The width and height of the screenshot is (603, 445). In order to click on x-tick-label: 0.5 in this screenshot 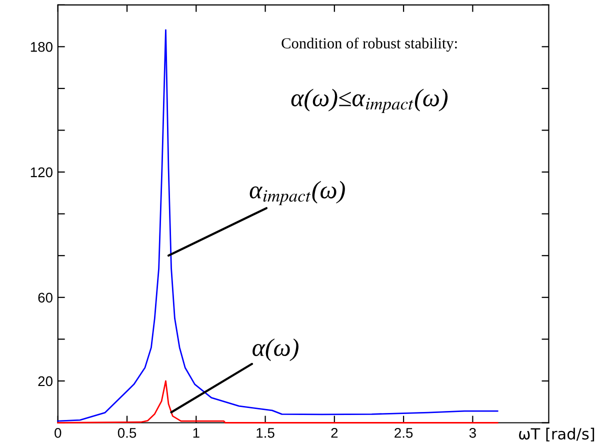, I will do `click(127, 433)`.